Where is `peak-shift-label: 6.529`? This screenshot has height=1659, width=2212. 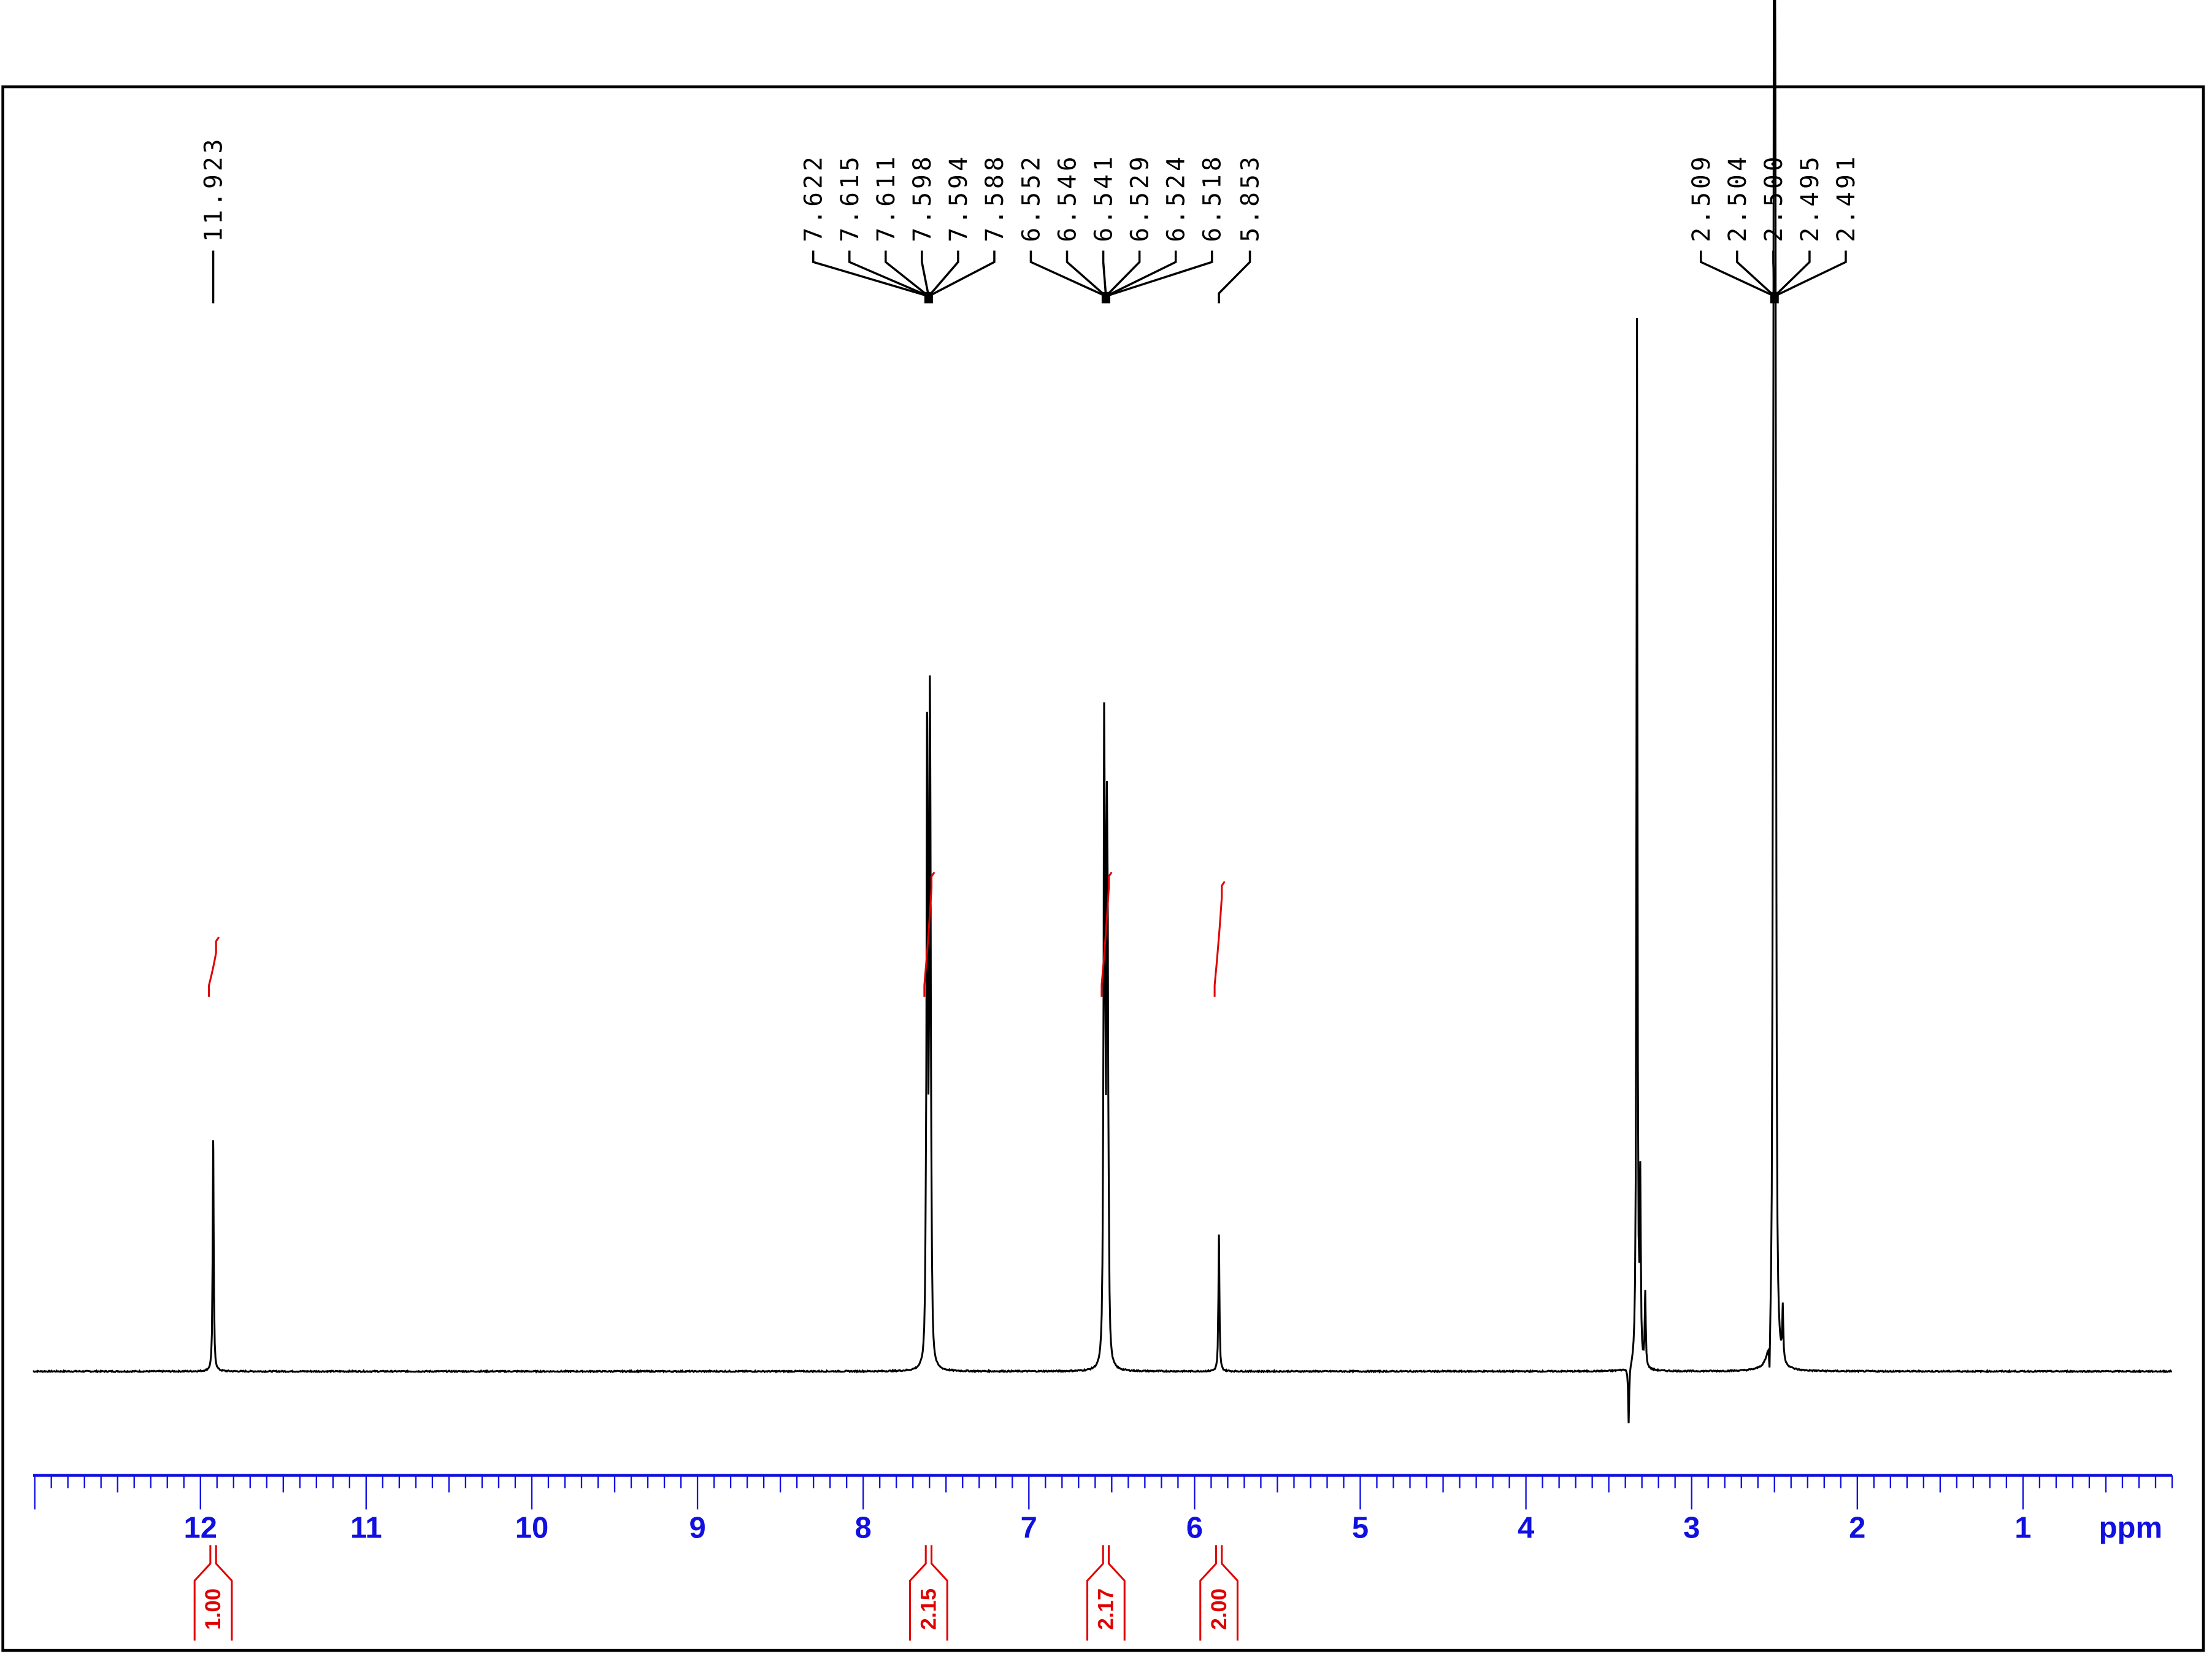
peak-shift-label: 6.529 is located at coordinates (1140, 197).